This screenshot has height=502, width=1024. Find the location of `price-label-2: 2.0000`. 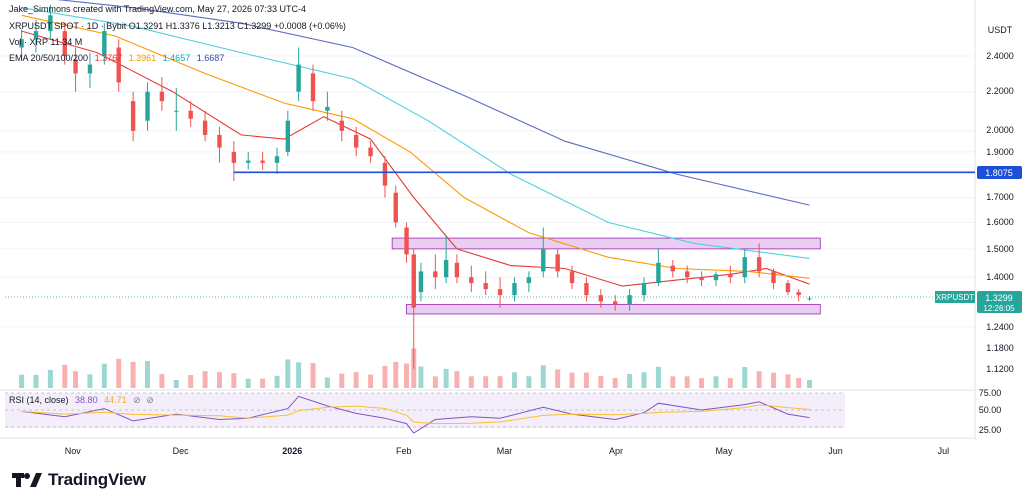

price-label-2: 2.0000 is located at coordinates (1000, 130).